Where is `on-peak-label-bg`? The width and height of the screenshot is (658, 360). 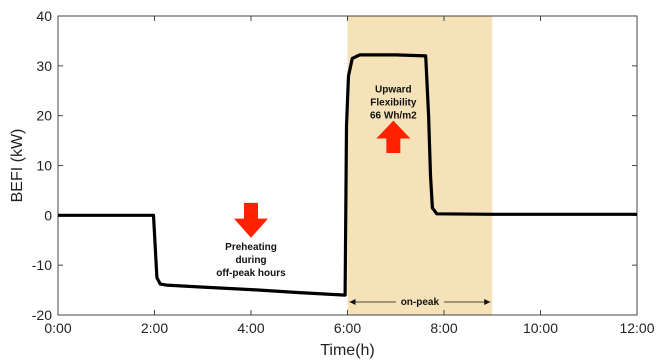
on-peak-label-bg is located at coordinates (419, 301).